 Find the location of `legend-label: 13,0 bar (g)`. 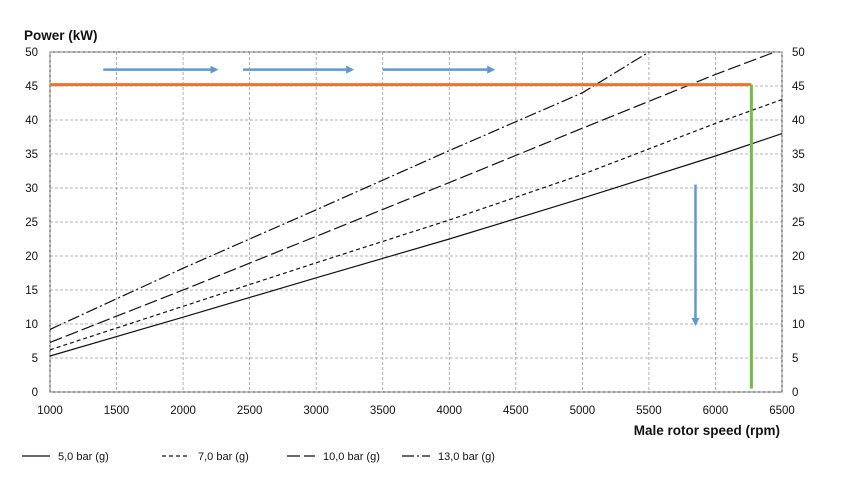

legend-label: 13,0 bar (g) is located at coordinates (466, 457).